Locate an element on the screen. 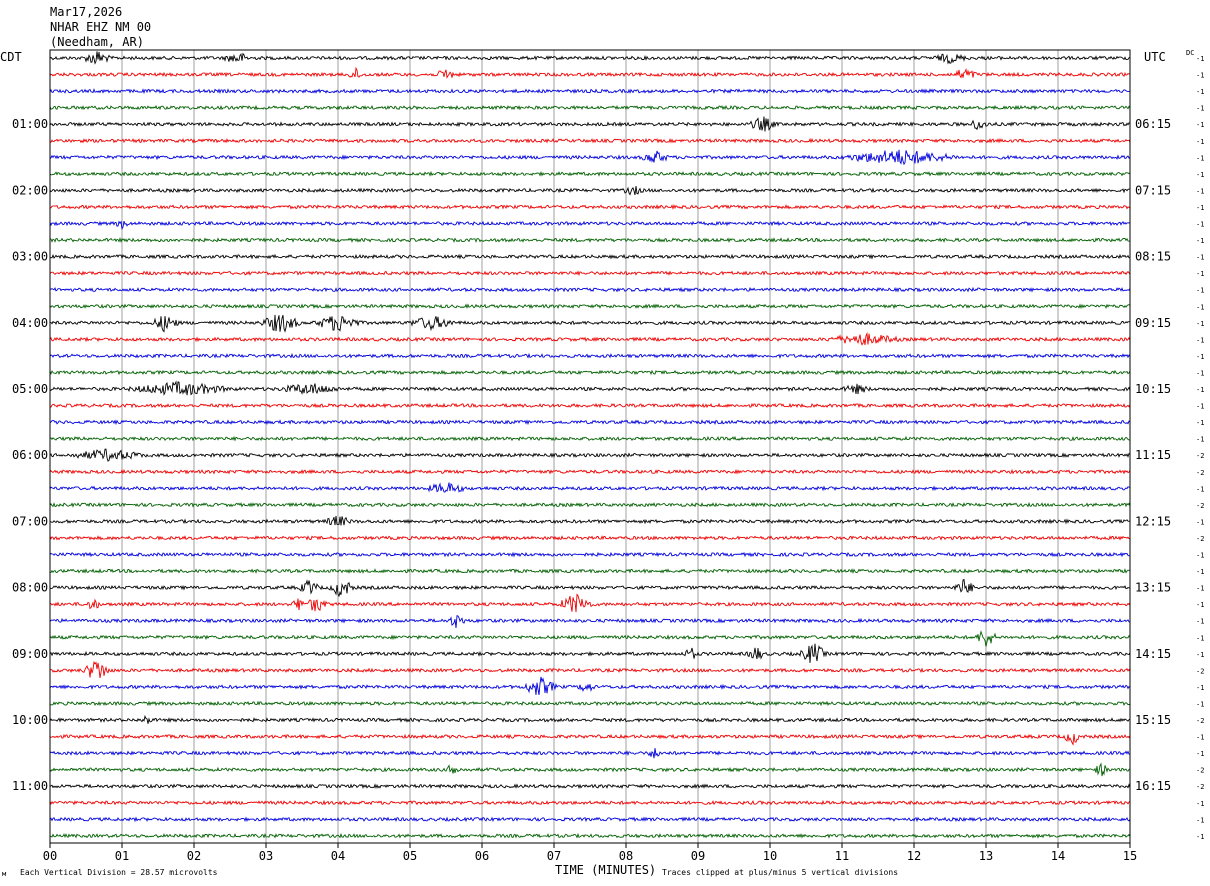 The width and height of the screenshot is (1210, 886). left-hour-label: 11:00 is located at coordinates (30, 786).